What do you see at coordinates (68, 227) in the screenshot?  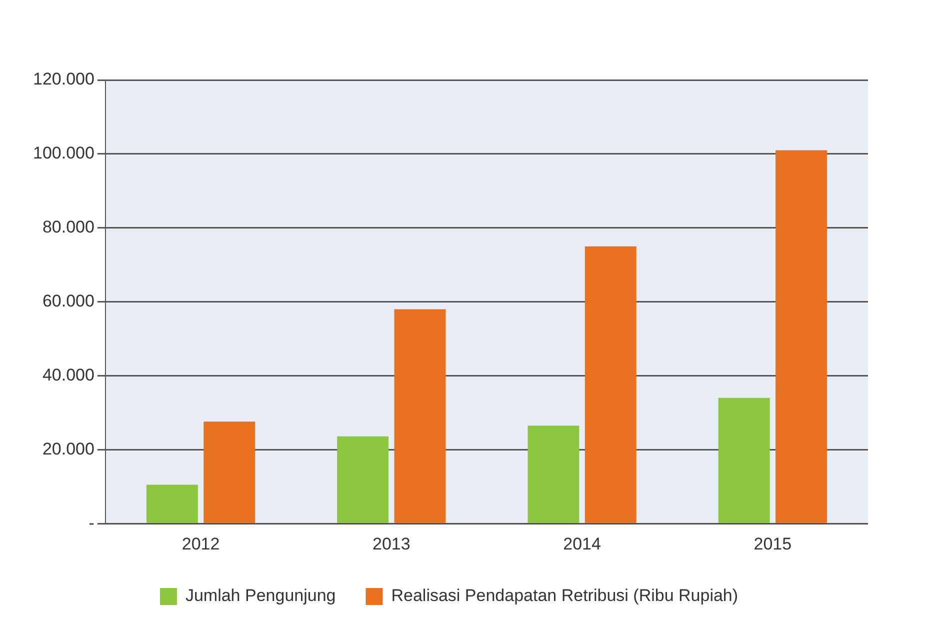 I see `y-tick-label: 80.000` at bounding box center [68, 227].